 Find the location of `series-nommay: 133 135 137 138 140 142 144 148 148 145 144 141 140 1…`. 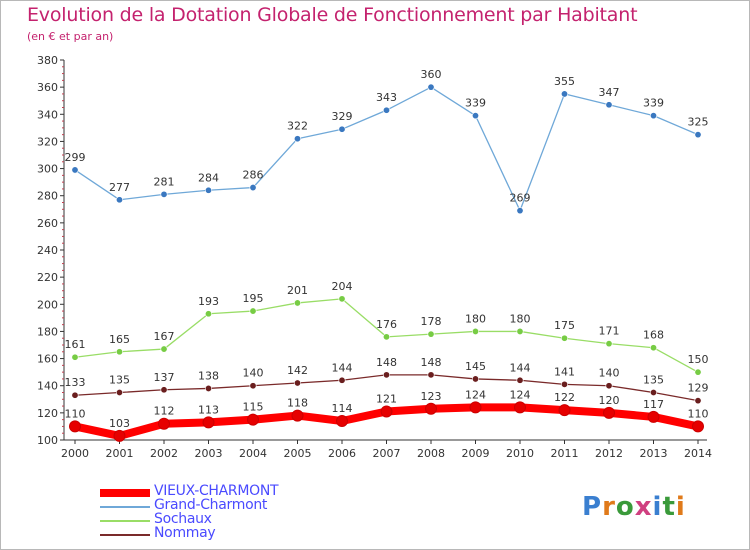

series-nommay: 133 135 137 138 140 142 144 148 148 145 144 141 140 1… is located at coordinates (387, 380).